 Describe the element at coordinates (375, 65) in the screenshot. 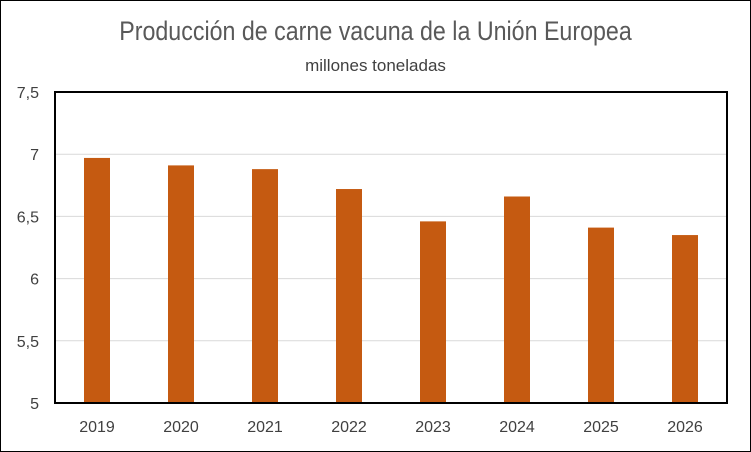

I see `chart-subtitle: millones toneladas` at that location.